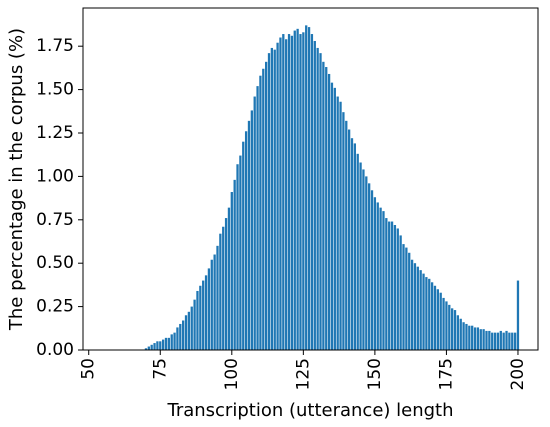 This screenshot has width=550, height=427. Describe the element at coordinates (89, 369) in the screenshot. I see `x-tick-label: 50` at that location.